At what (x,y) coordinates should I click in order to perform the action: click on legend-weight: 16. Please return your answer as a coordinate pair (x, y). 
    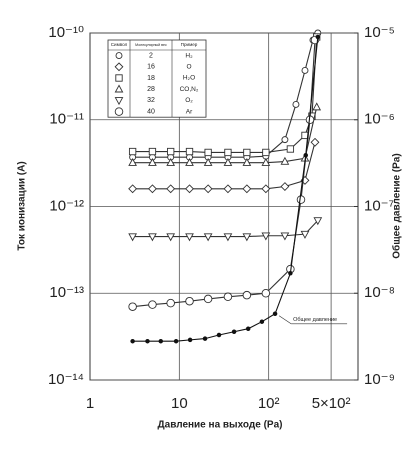
    Looking at the image, I should click on (151, 67).